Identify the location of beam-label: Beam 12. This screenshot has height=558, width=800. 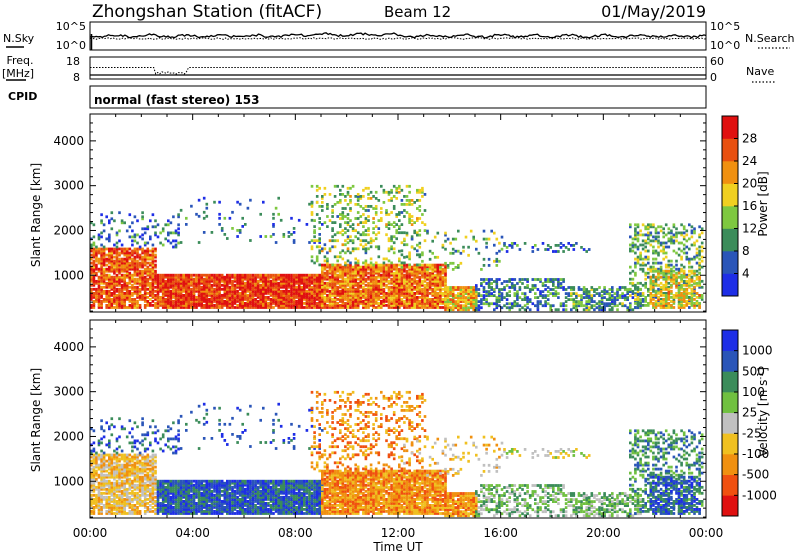
(417, 12).